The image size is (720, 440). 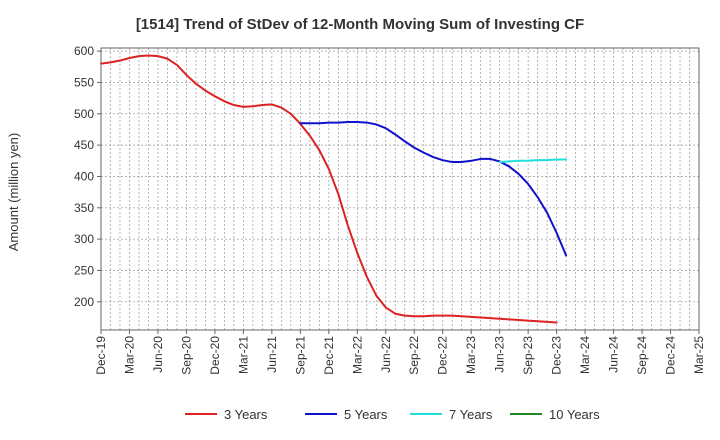 What do you see at coordinates (471, 355) in the screenshot?
I see `x-tick-label: Mar-23` at bounding box center [471, 355].